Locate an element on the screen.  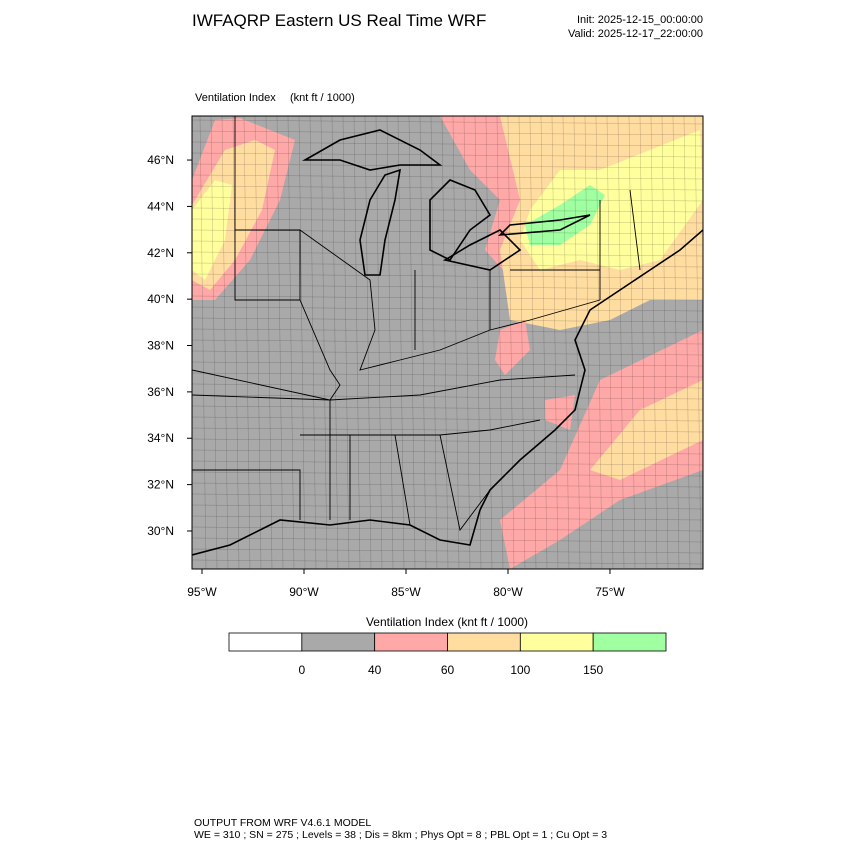
lon-label: 95°W is located at coordinates (202, 592).